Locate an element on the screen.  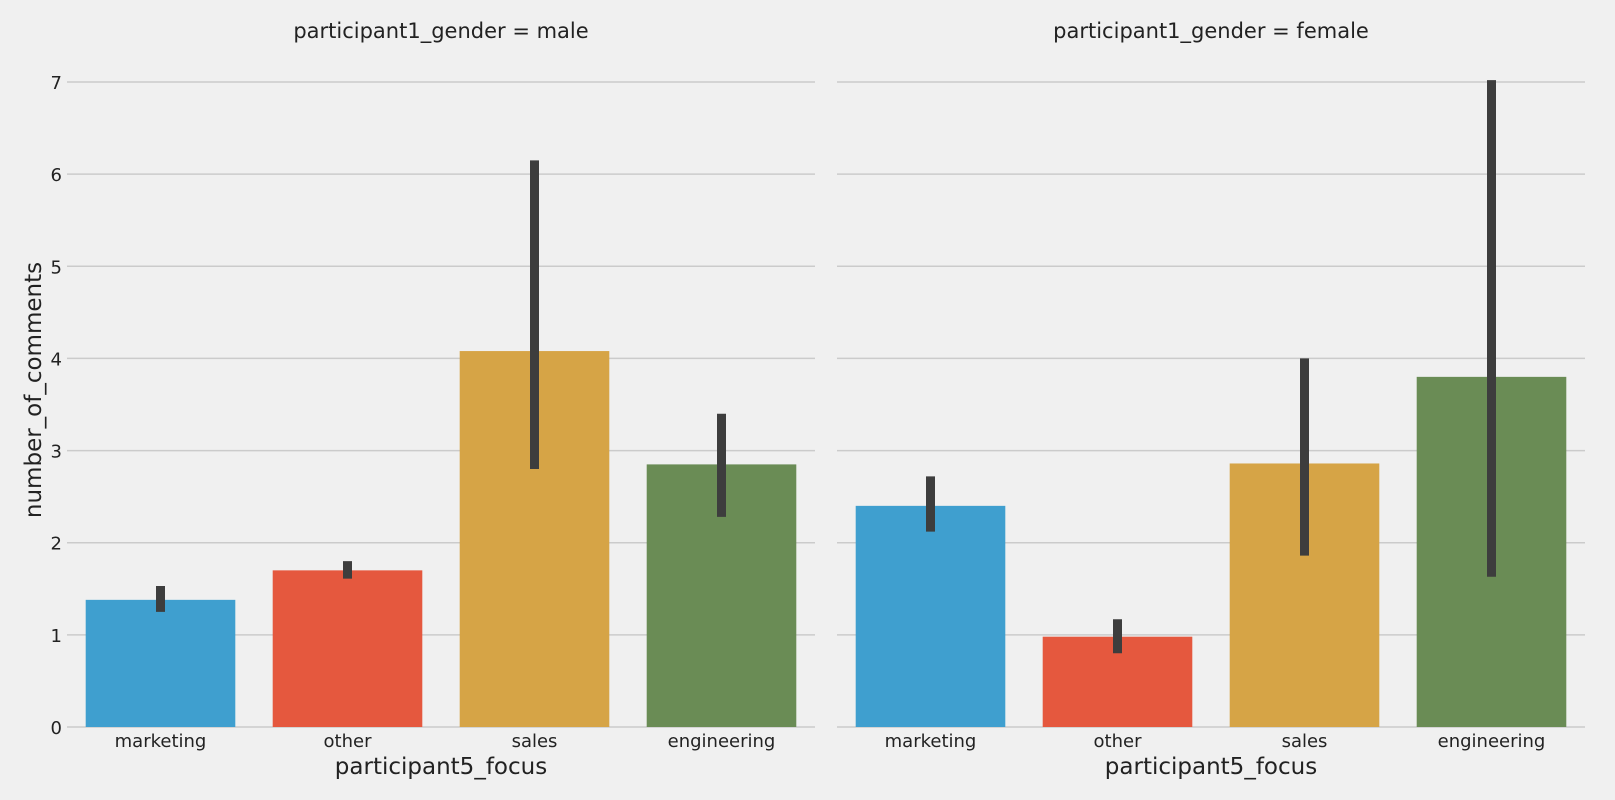
y-tick-label: 0 is located at coordinates (56, 728).